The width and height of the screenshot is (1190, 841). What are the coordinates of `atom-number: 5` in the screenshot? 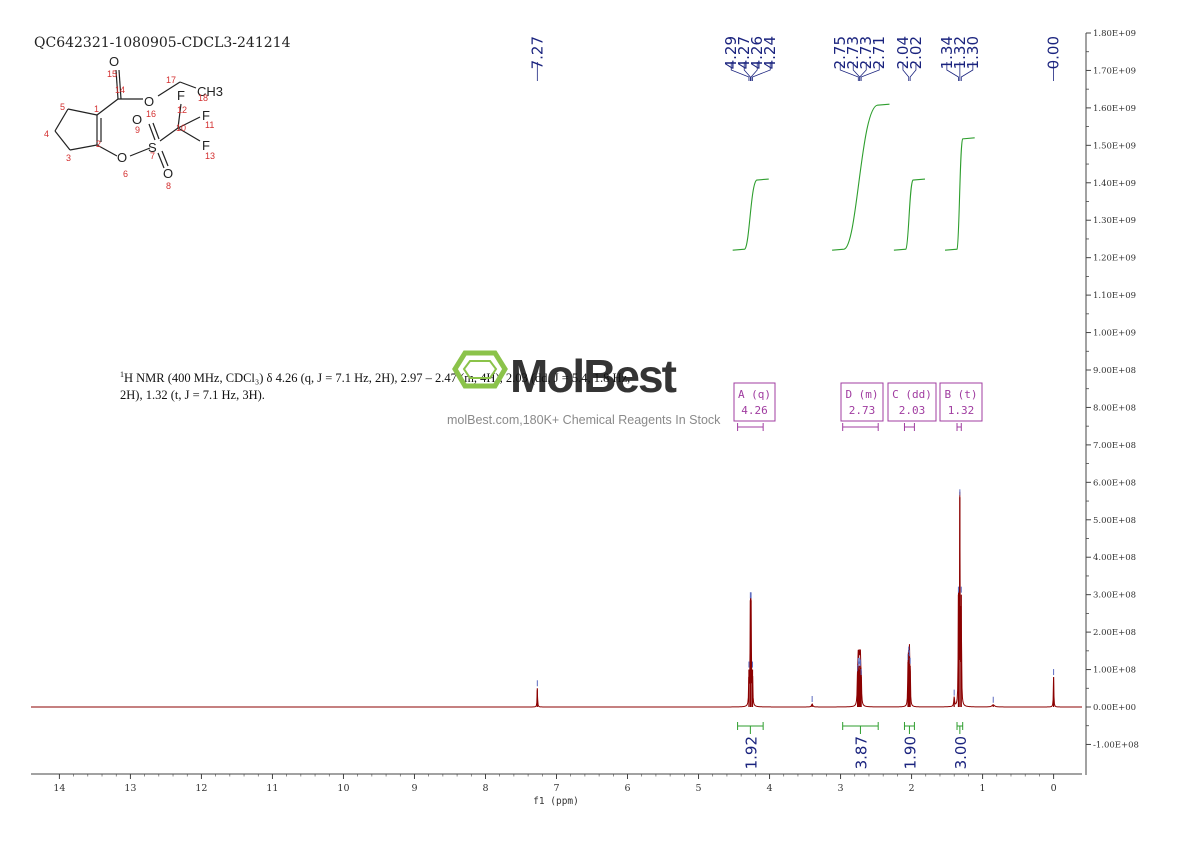 It's located at (62, 107).